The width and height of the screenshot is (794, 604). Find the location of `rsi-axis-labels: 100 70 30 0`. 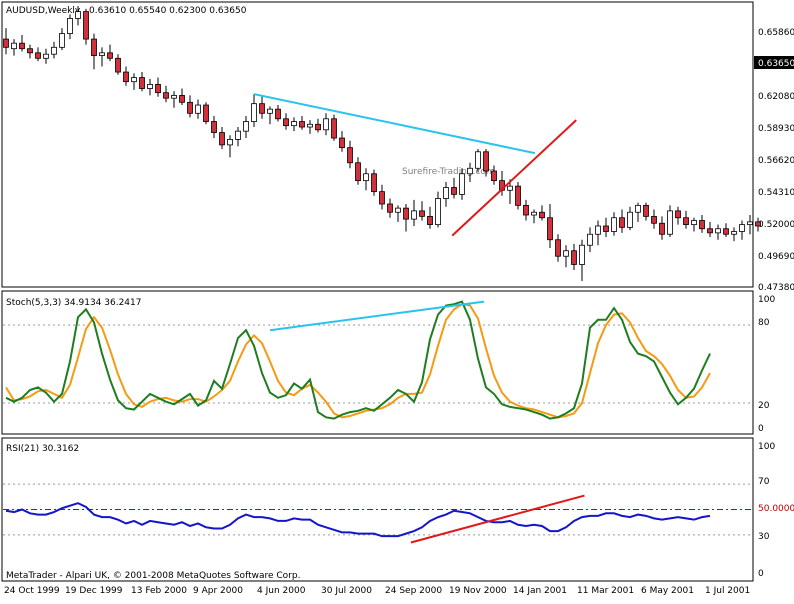

rsi-axis-labels: 100 70 30 0 is located at coordinates (766, 510).